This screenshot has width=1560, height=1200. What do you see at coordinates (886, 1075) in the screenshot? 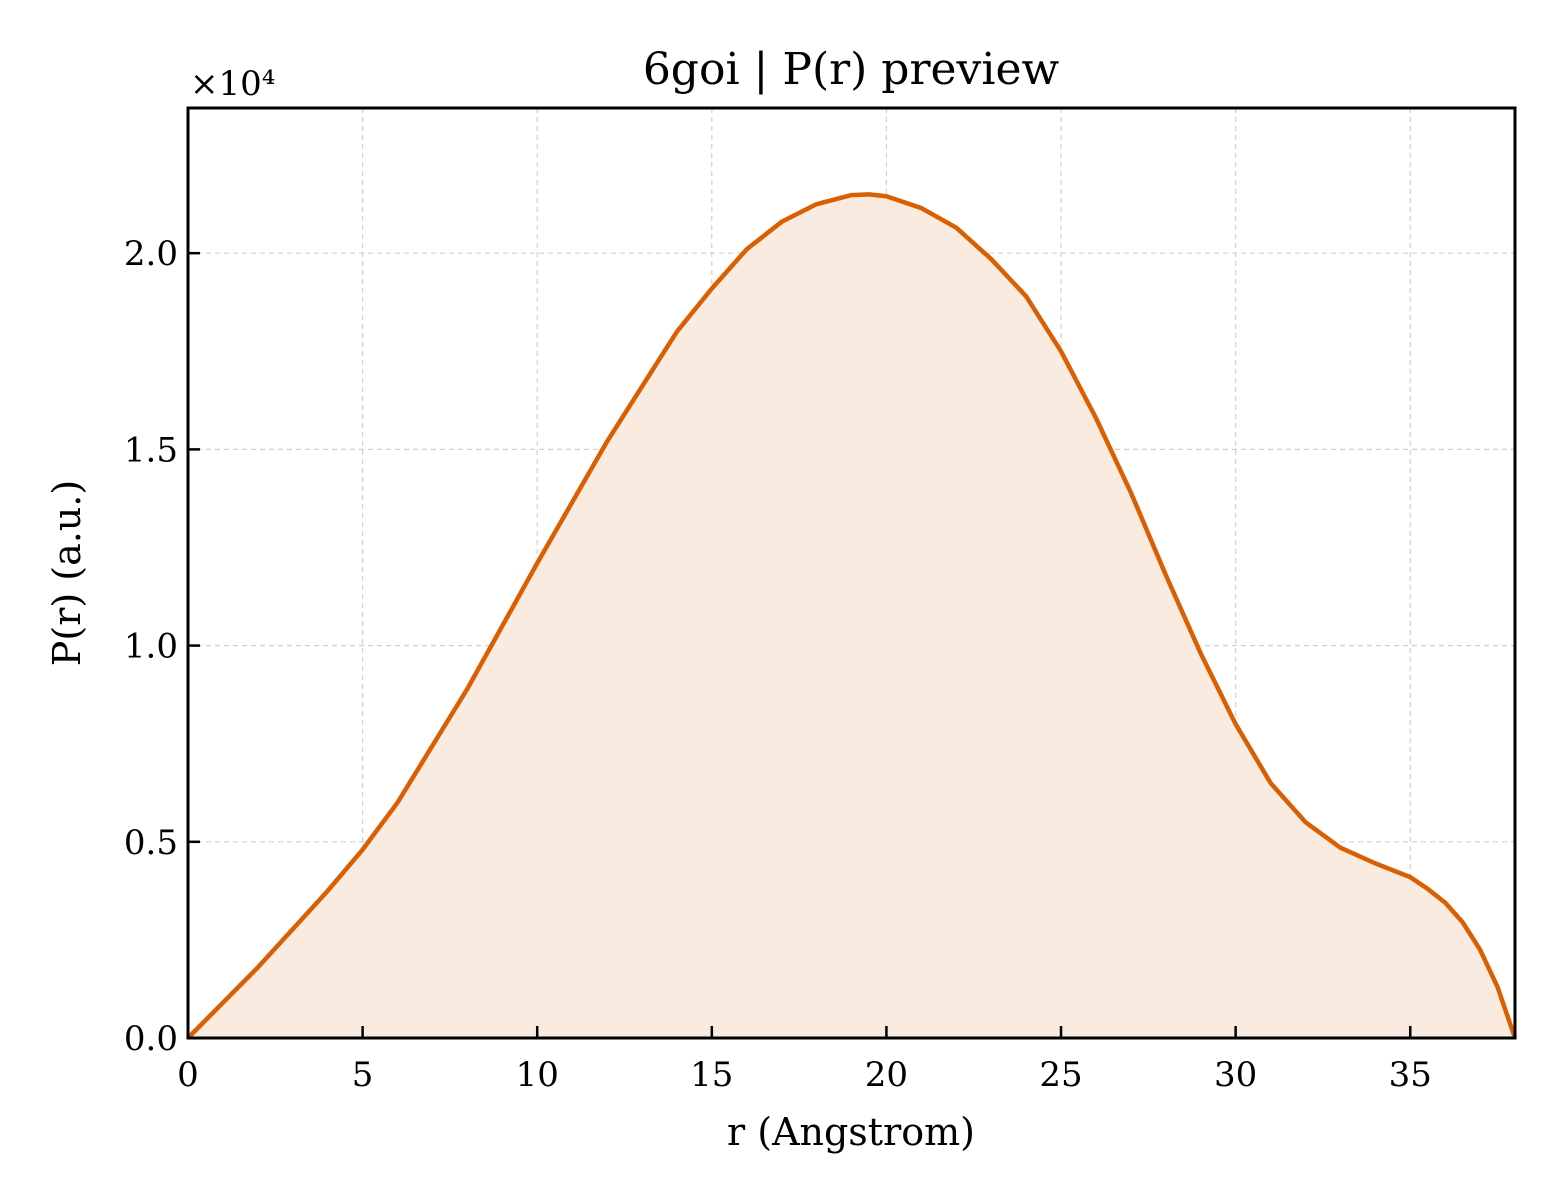
I see `x-tick-label: 20` at bounding box center [886, 1075].